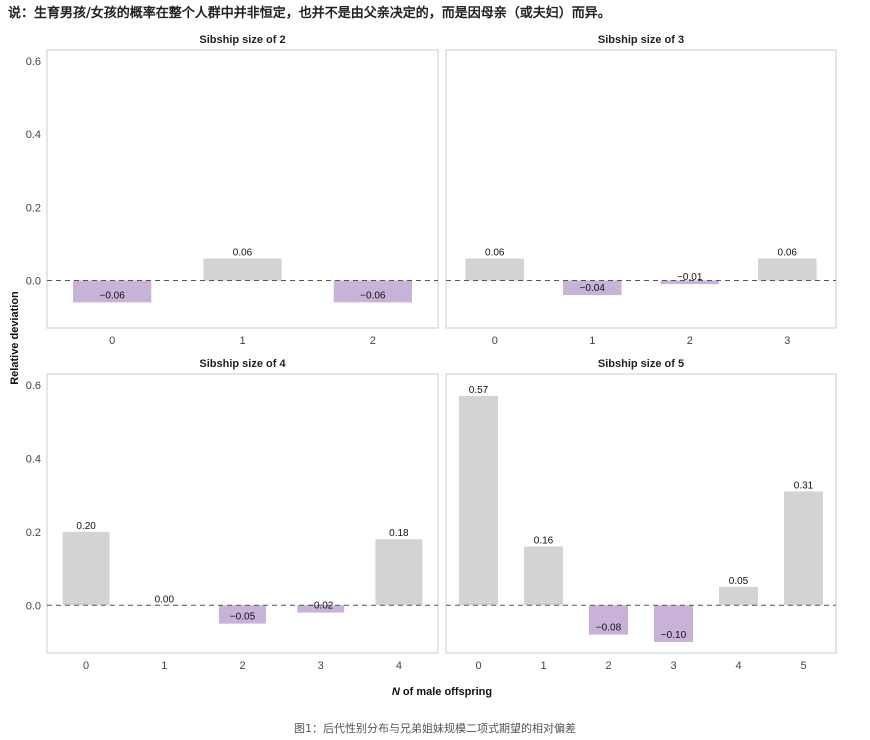 This screenshot has width=870, height=740. Describe the element at coordinates (674, 635) in the screenshot. I see `data-label: −0.10` at that location.